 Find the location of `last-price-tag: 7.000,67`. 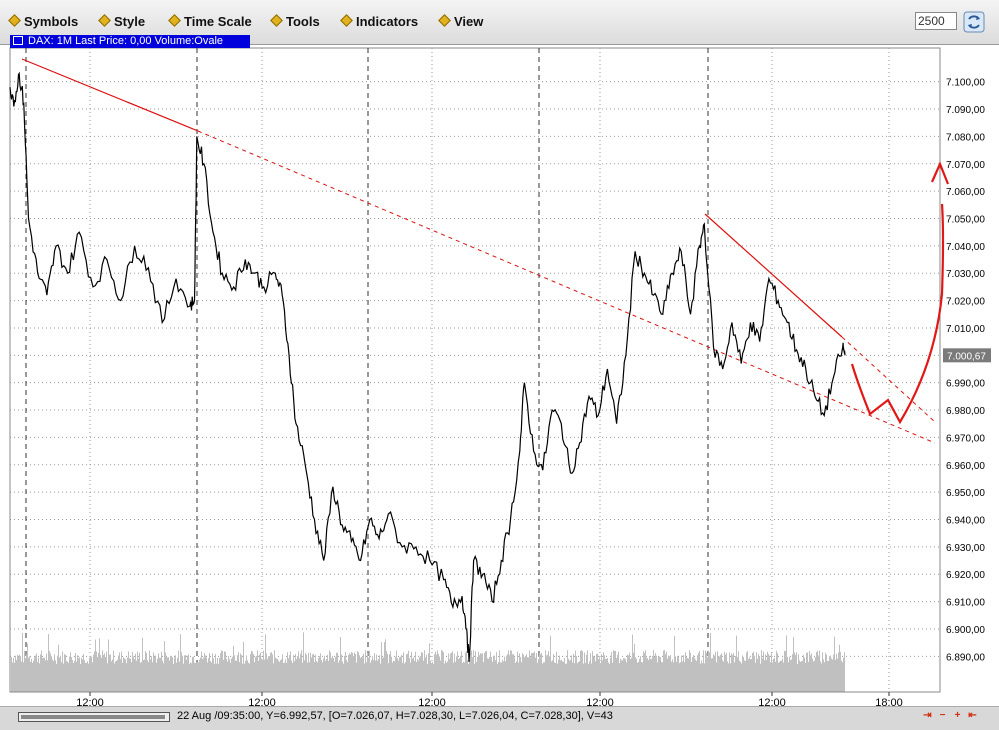

last-price-tag: 7.000,67 is located at coordinates (967, 355).